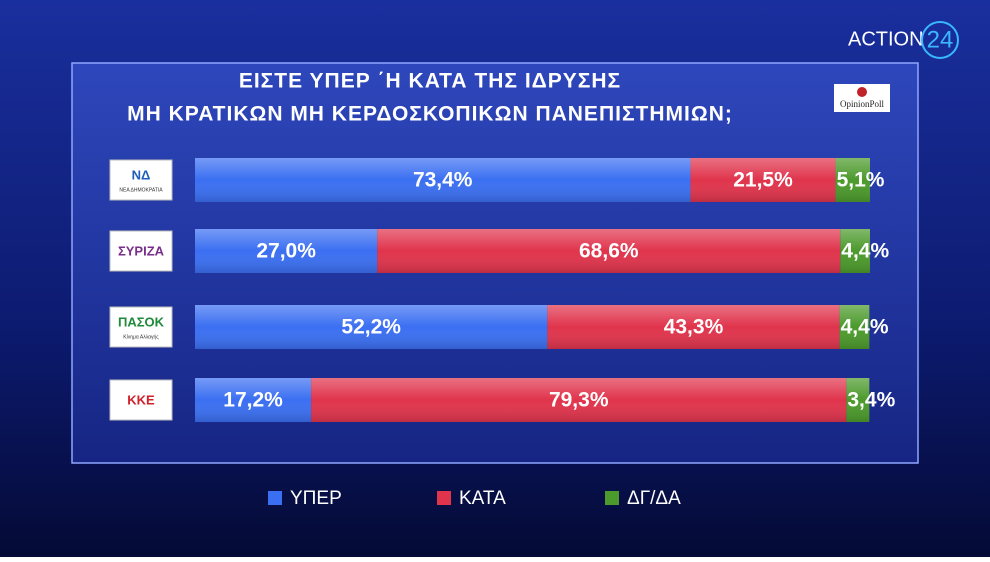 The height and width of the screenshot is (562, 990). Describe the element at coordinates (871, 400) in the screenshot. I see `value-label: 3,4%` at that location.